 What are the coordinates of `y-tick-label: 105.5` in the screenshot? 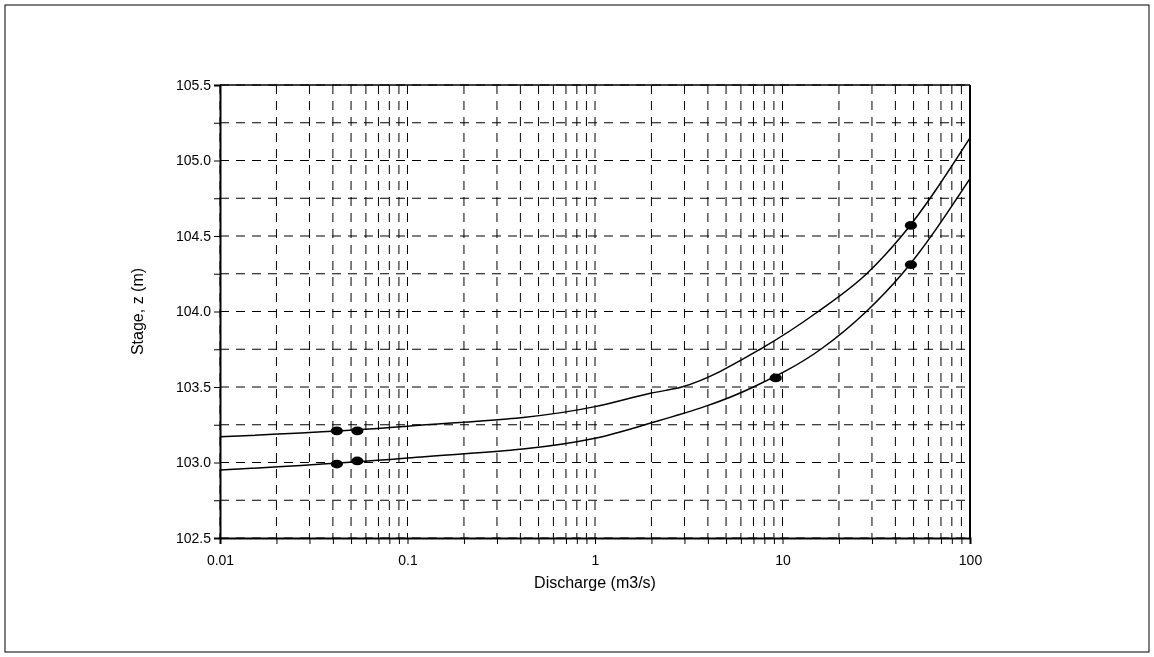 It's located at (193, 84).